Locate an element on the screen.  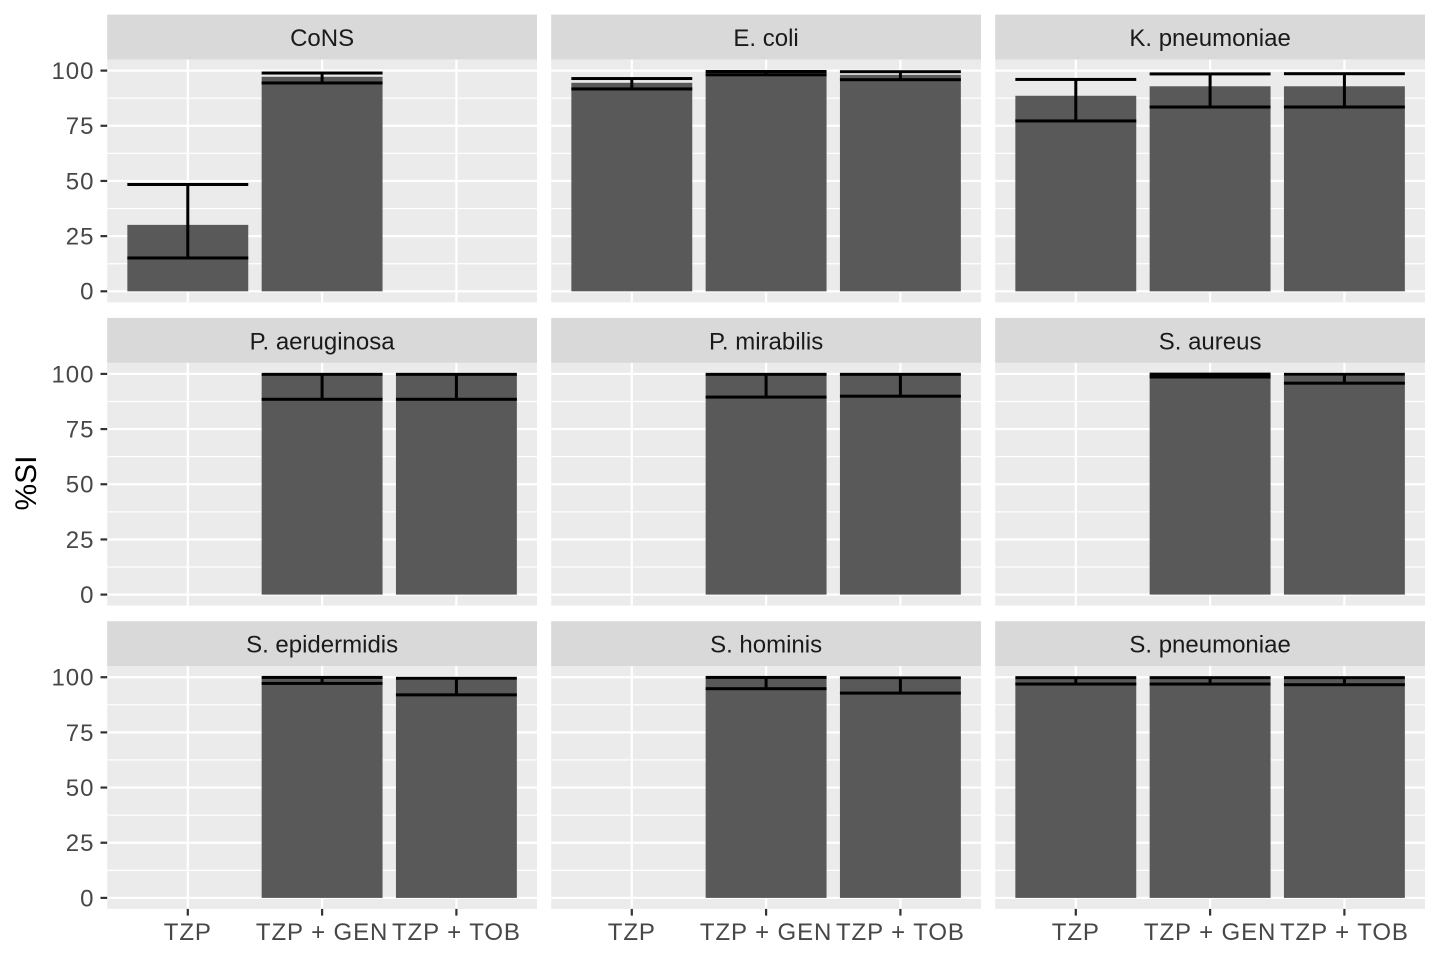
svg-text: S. pneumoniae is located at coordinates (1209, 645).